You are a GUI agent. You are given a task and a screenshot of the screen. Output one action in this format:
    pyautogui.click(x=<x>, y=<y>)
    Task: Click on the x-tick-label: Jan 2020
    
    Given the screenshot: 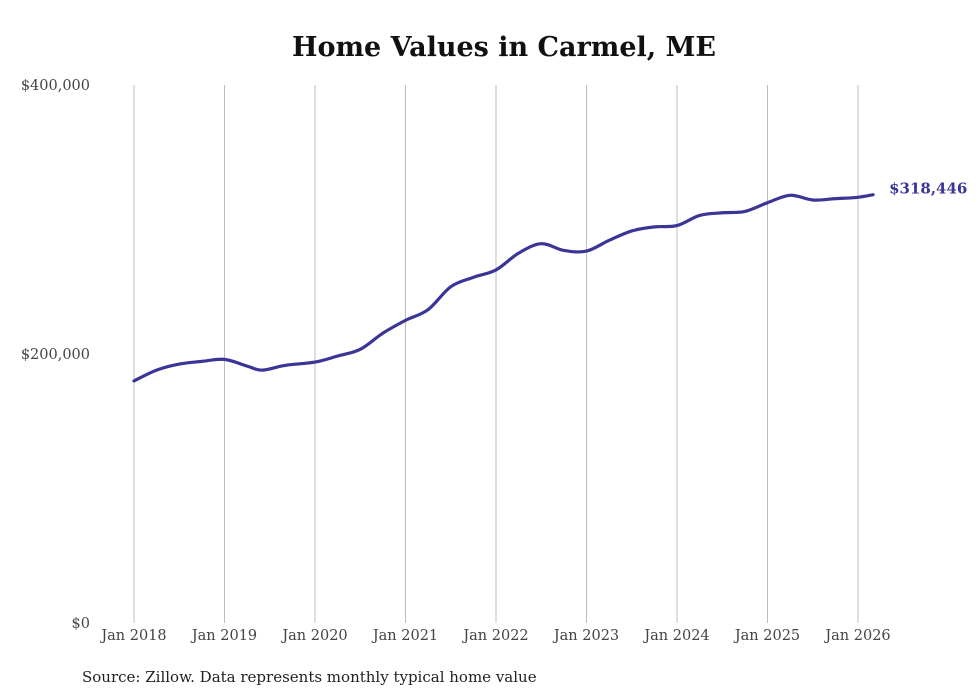 What is the action you would take?
    pyautogui.click(x=313, y=636)
    